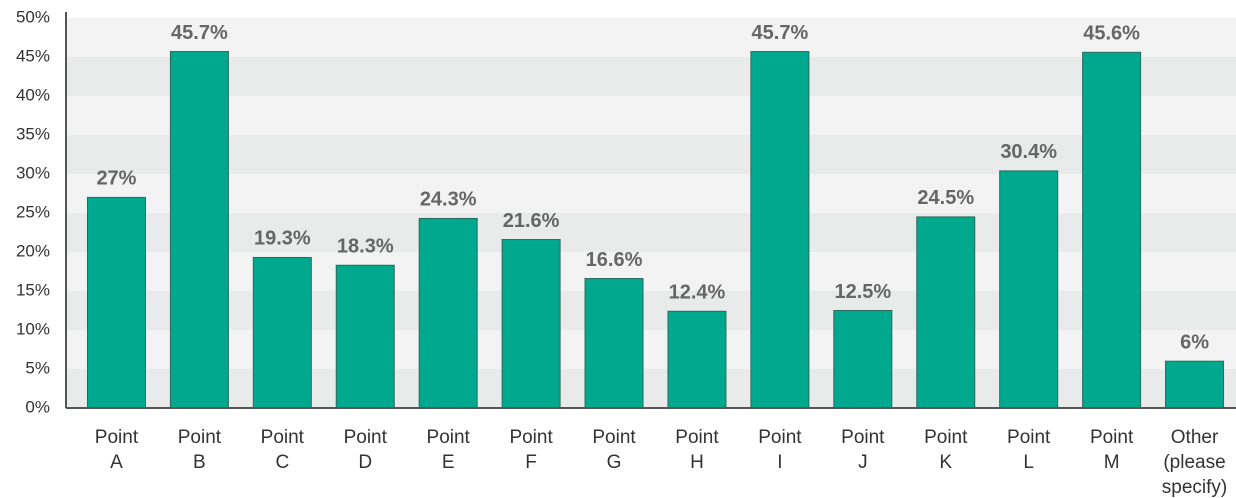 This screenshot has height=498, width=1236. Describe the element at coordinates (33, 328) in the screenshot. I see `y-tick-label: 10%` at that location.